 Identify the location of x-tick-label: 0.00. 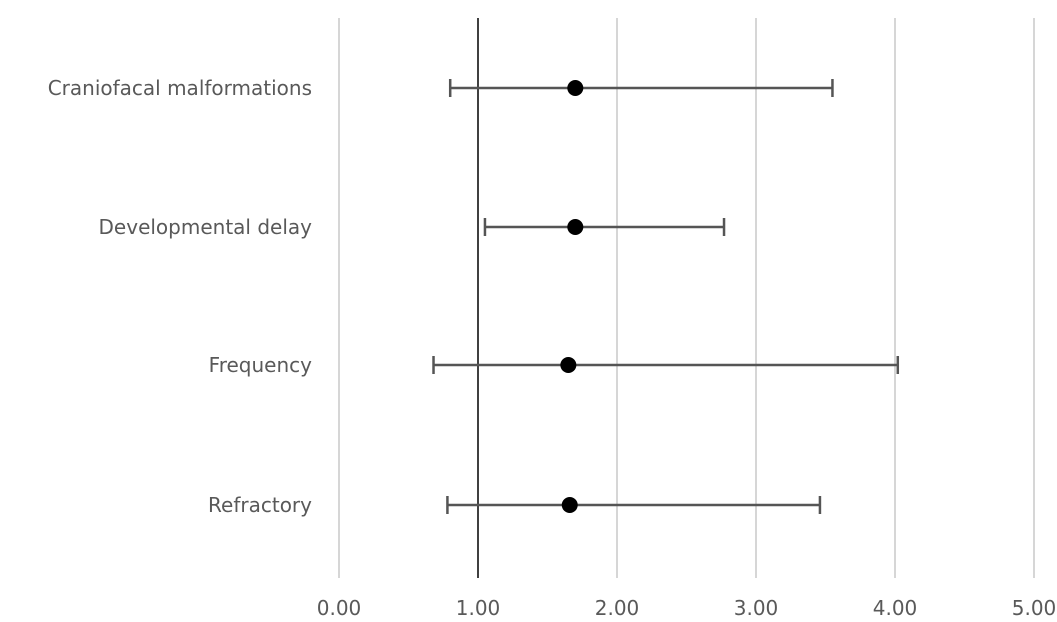
(339, 608).